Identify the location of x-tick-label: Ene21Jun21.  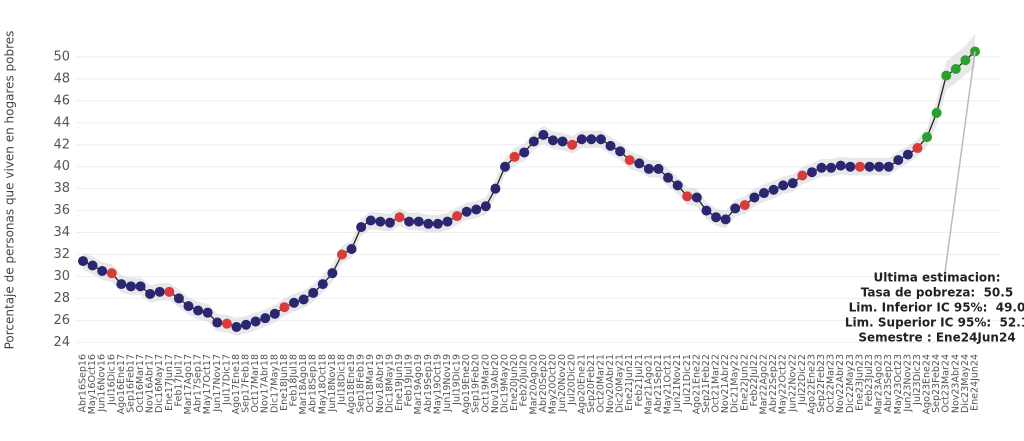
(629, 382).